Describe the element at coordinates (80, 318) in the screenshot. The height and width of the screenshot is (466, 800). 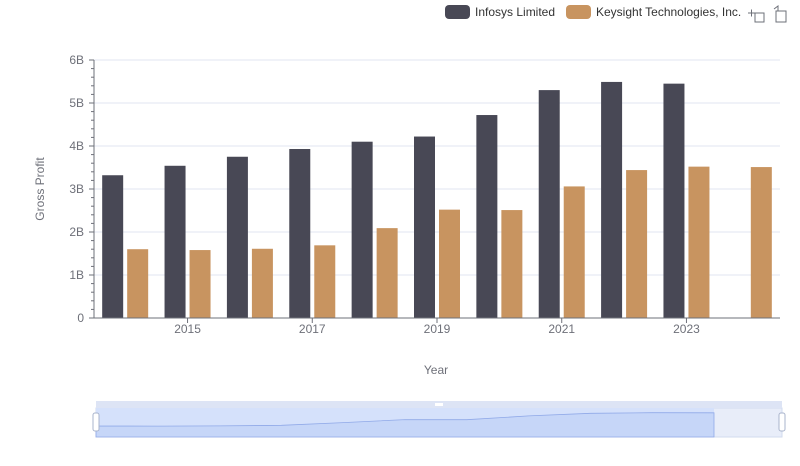
I see `y-tick-label: 0` at that location.